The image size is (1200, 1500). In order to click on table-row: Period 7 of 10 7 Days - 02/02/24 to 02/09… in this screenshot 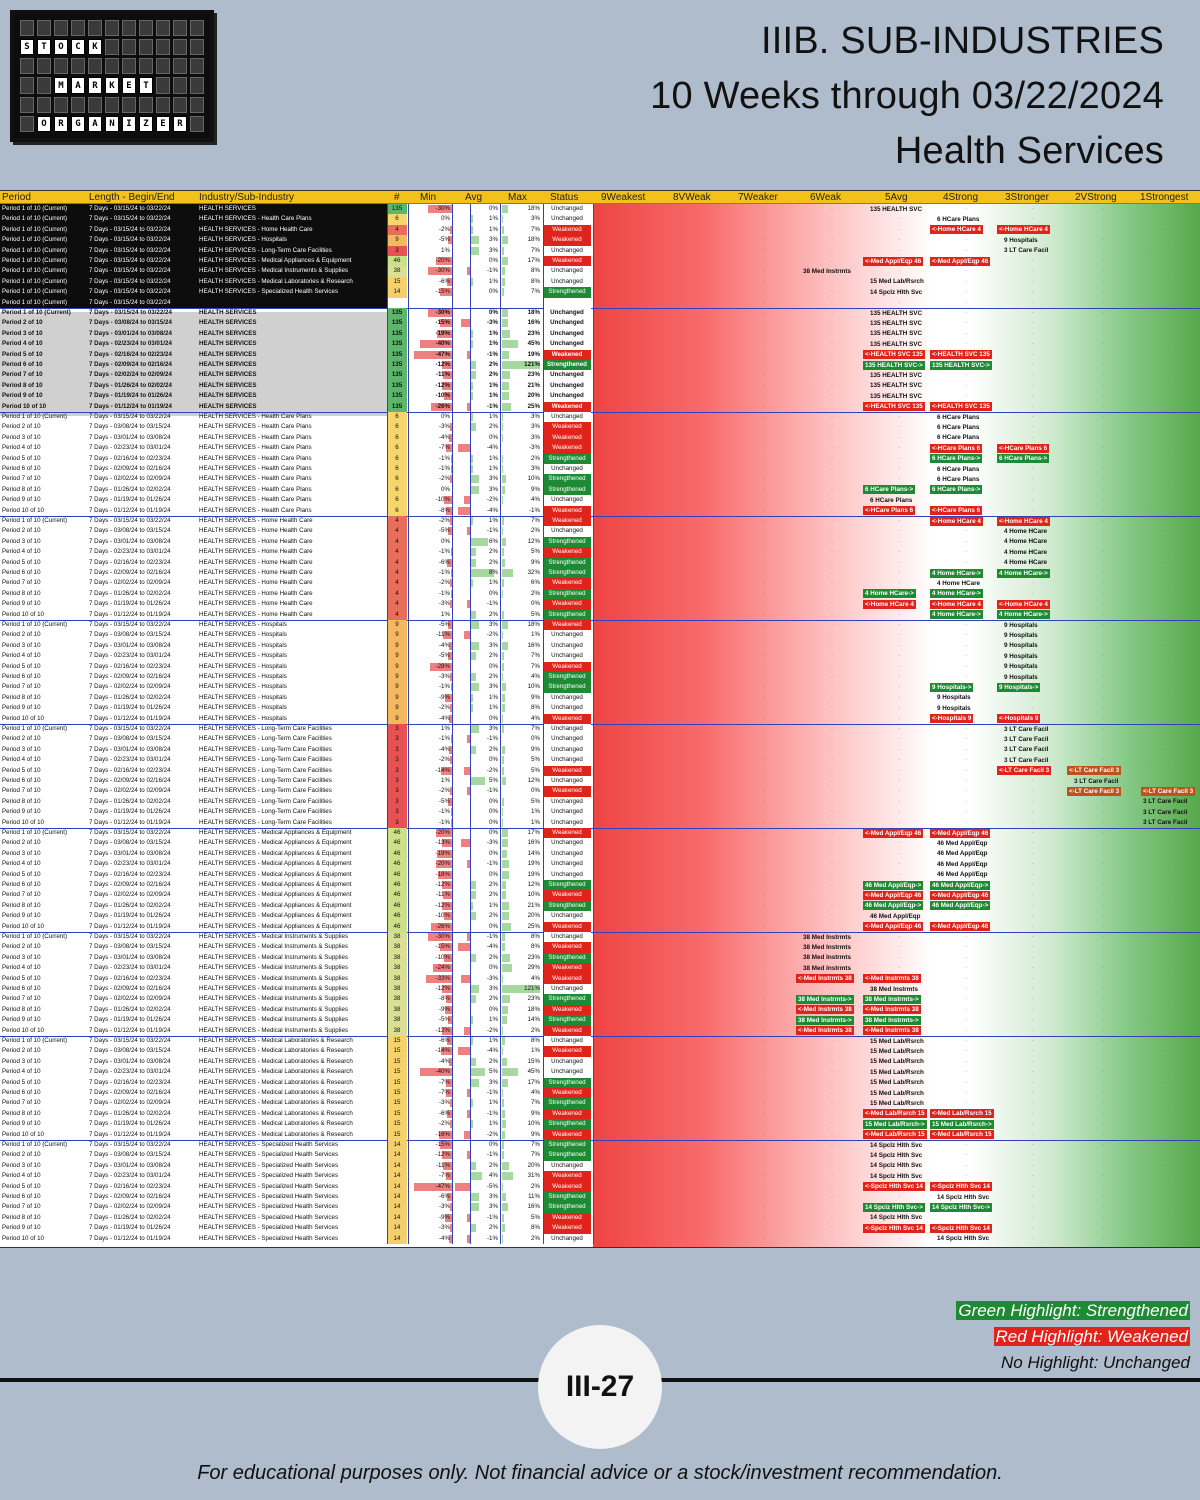, I will do `click(600, 479)`.